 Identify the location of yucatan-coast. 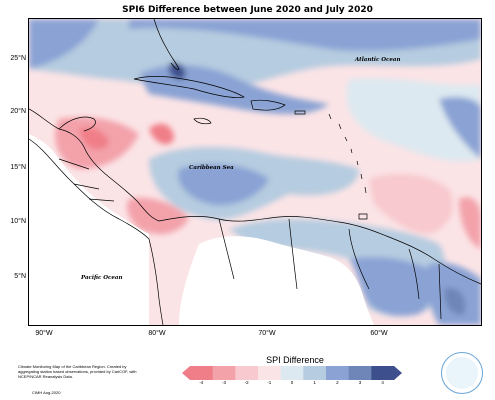
(77, 124).